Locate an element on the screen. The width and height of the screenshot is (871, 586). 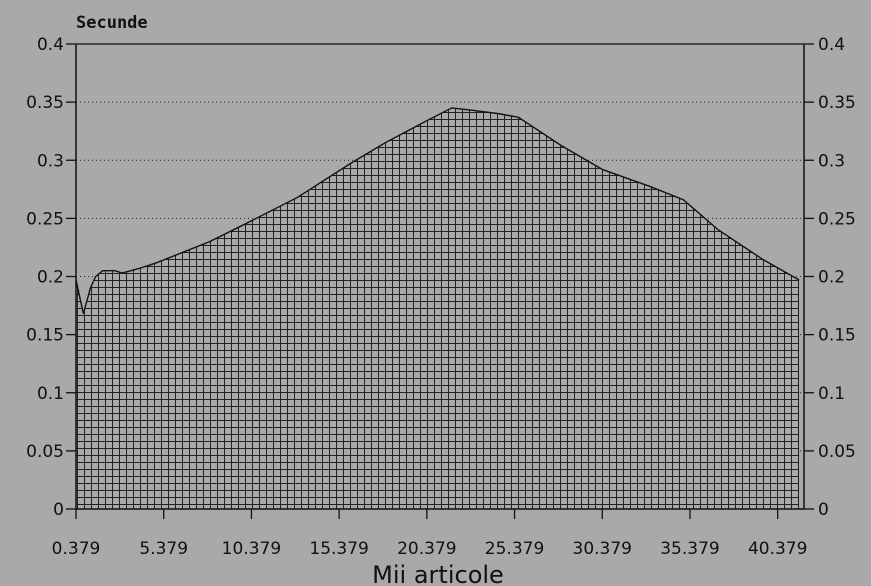
y-tick-label-right: 0.25 is located at coordinates (837, 219).